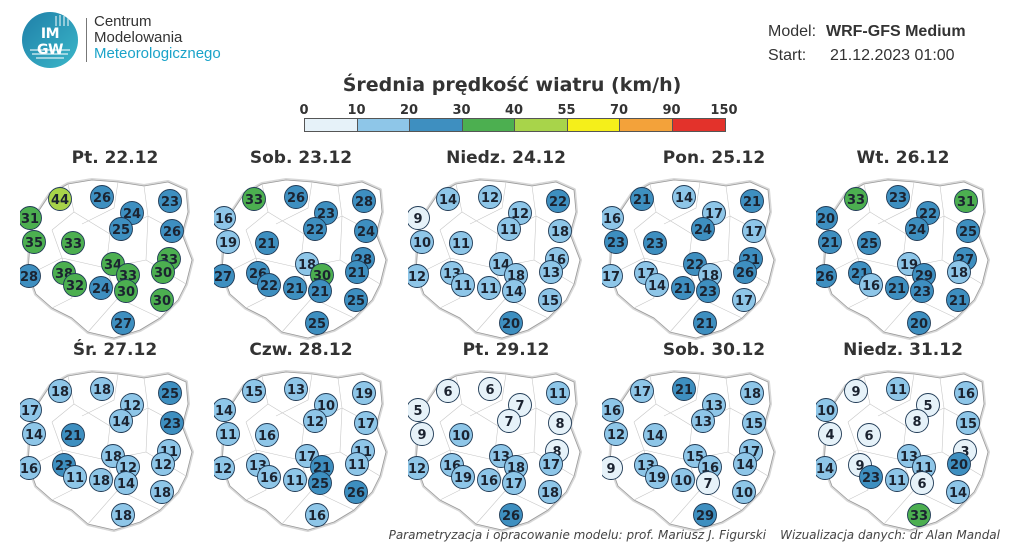 The height and width of the screenshot is (549, 1024). What do you see at coordinates (317, 323) in the screenshot?
I see `station-marker: 25` at bounding box center [317, 323].